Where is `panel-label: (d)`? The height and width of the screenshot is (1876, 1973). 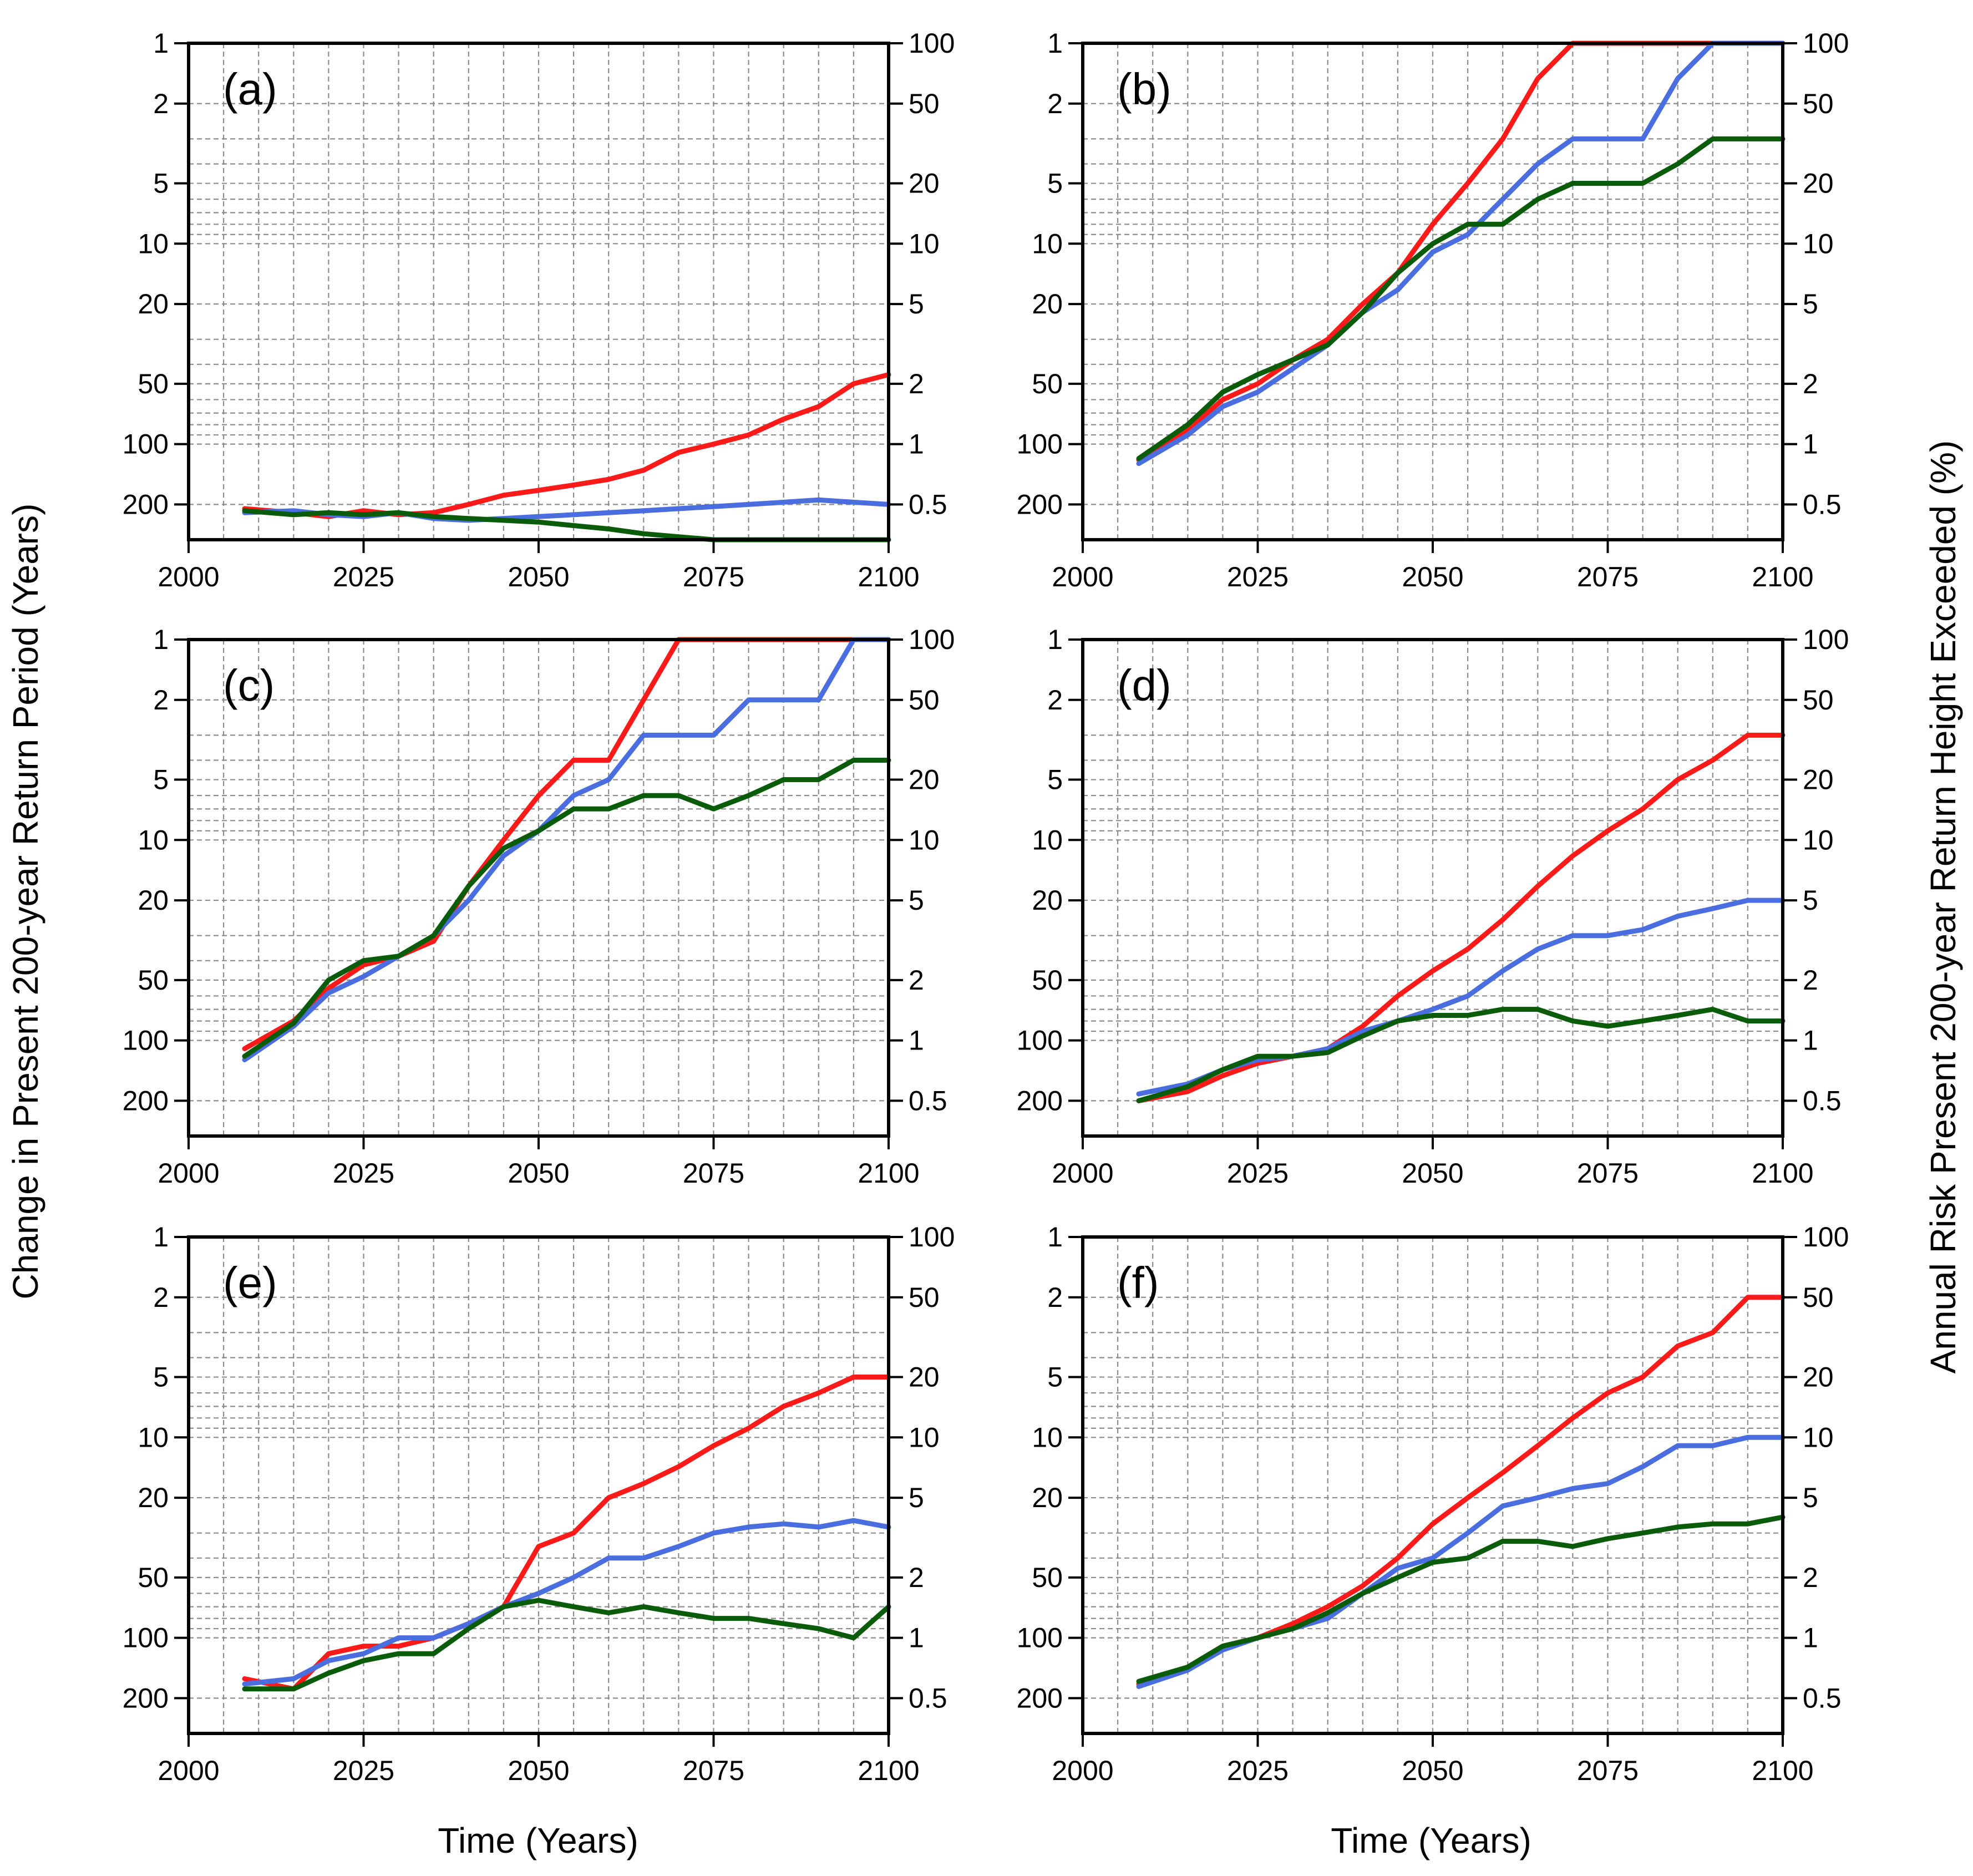
panel-label: (d) is located at coordinates (1144, 685).